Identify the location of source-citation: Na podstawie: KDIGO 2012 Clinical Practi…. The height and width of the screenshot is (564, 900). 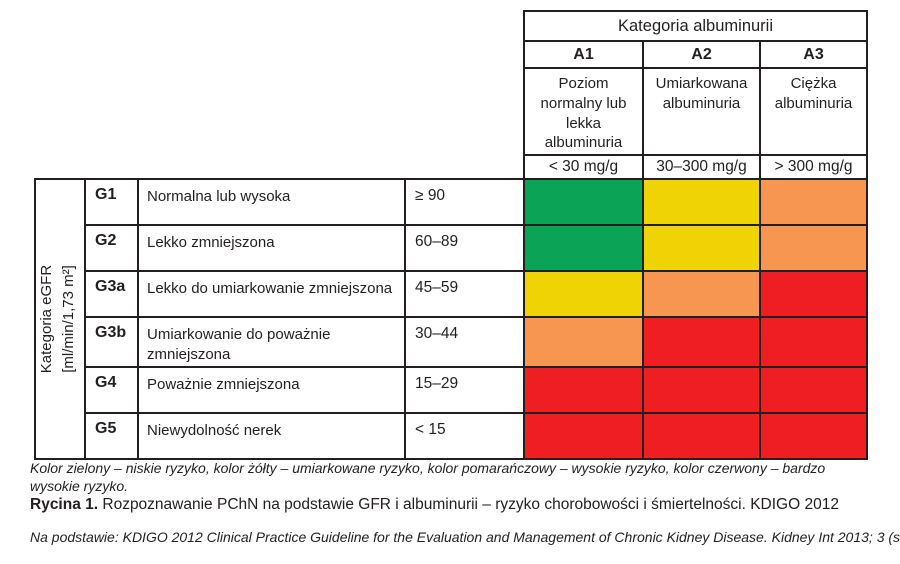
(465, 537).